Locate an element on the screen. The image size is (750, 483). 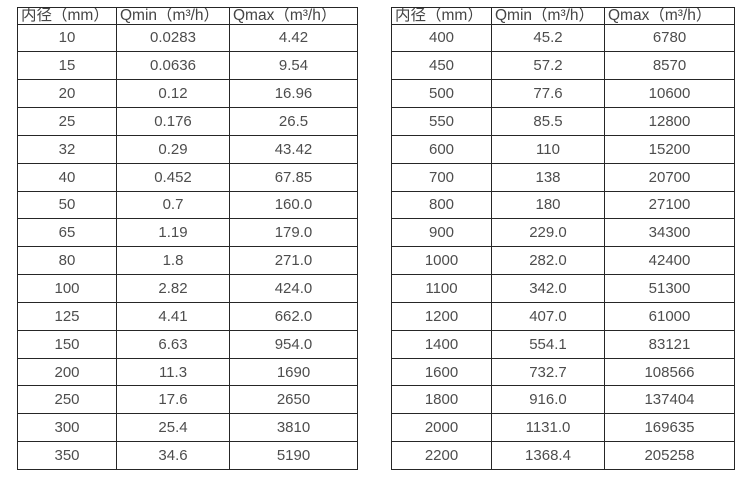
cell-qmax: 42400 is located at coordinates (669, 261).